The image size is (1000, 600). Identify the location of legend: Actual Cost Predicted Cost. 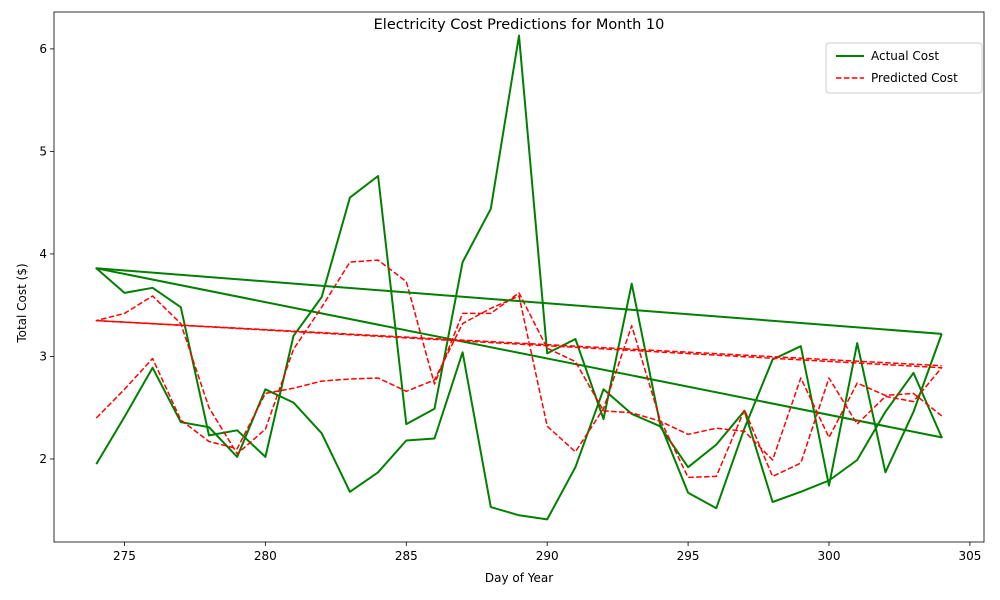
(904, 68).